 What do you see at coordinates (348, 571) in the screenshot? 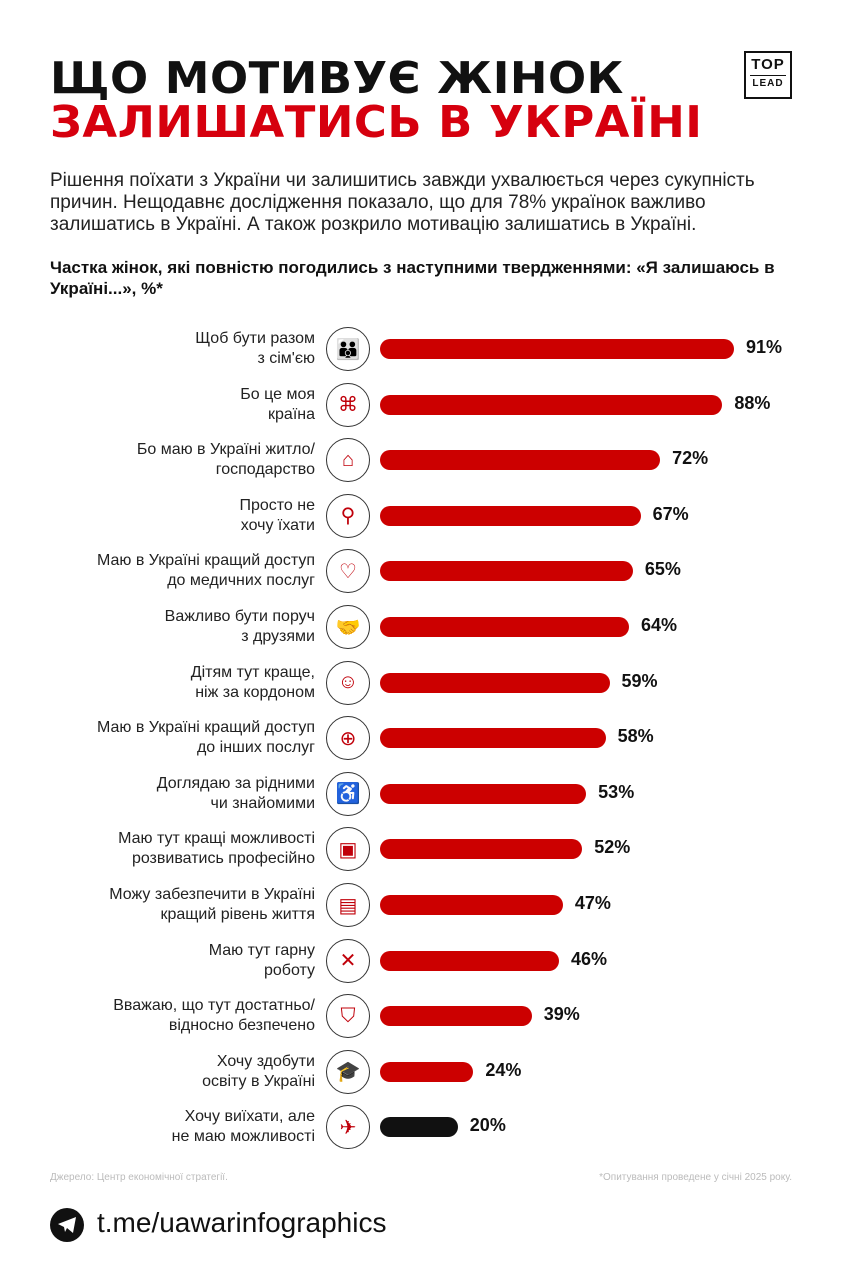
I see `heart-pulse-icon: ♡` at bounding box center [348, 571].